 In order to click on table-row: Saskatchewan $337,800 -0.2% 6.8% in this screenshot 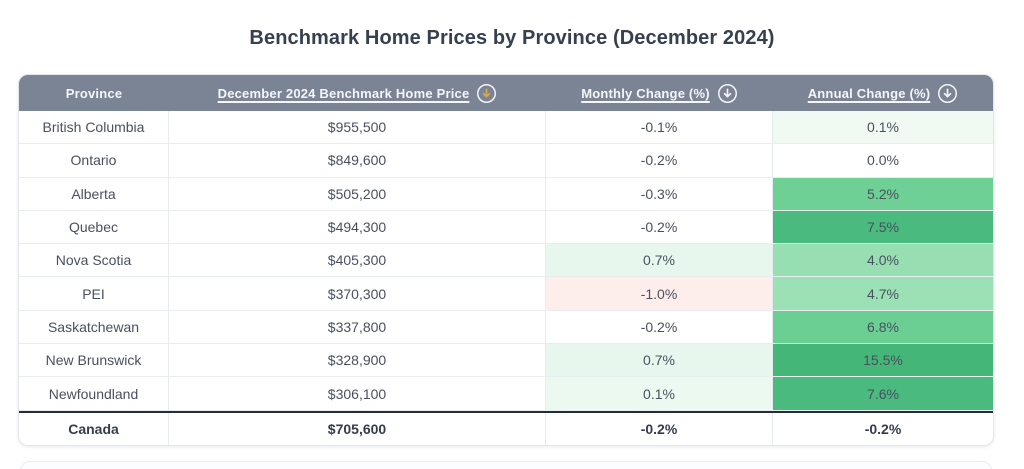, I will do `click(506, 327)`.